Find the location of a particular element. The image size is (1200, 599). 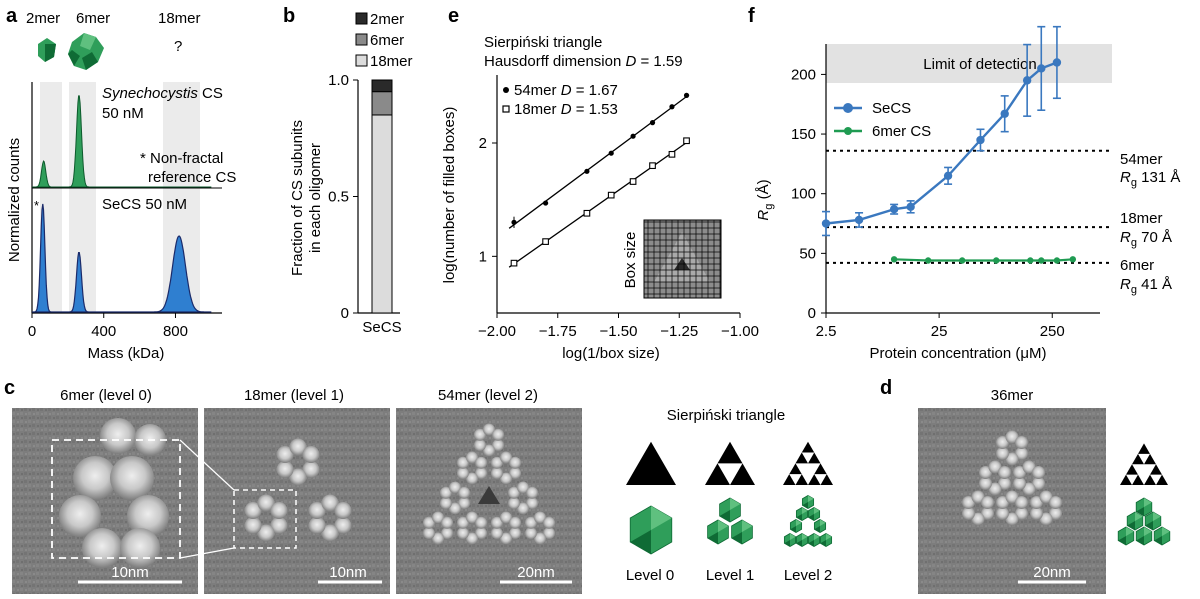

panel-e-plot is located at coordinates (599, 180).